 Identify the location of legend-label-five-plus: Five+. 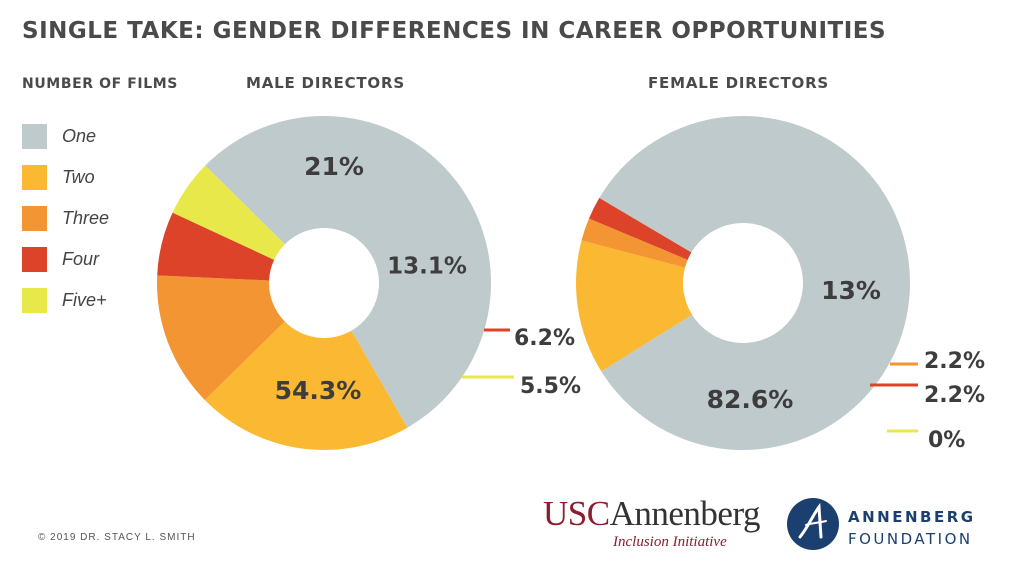
(84, 300).